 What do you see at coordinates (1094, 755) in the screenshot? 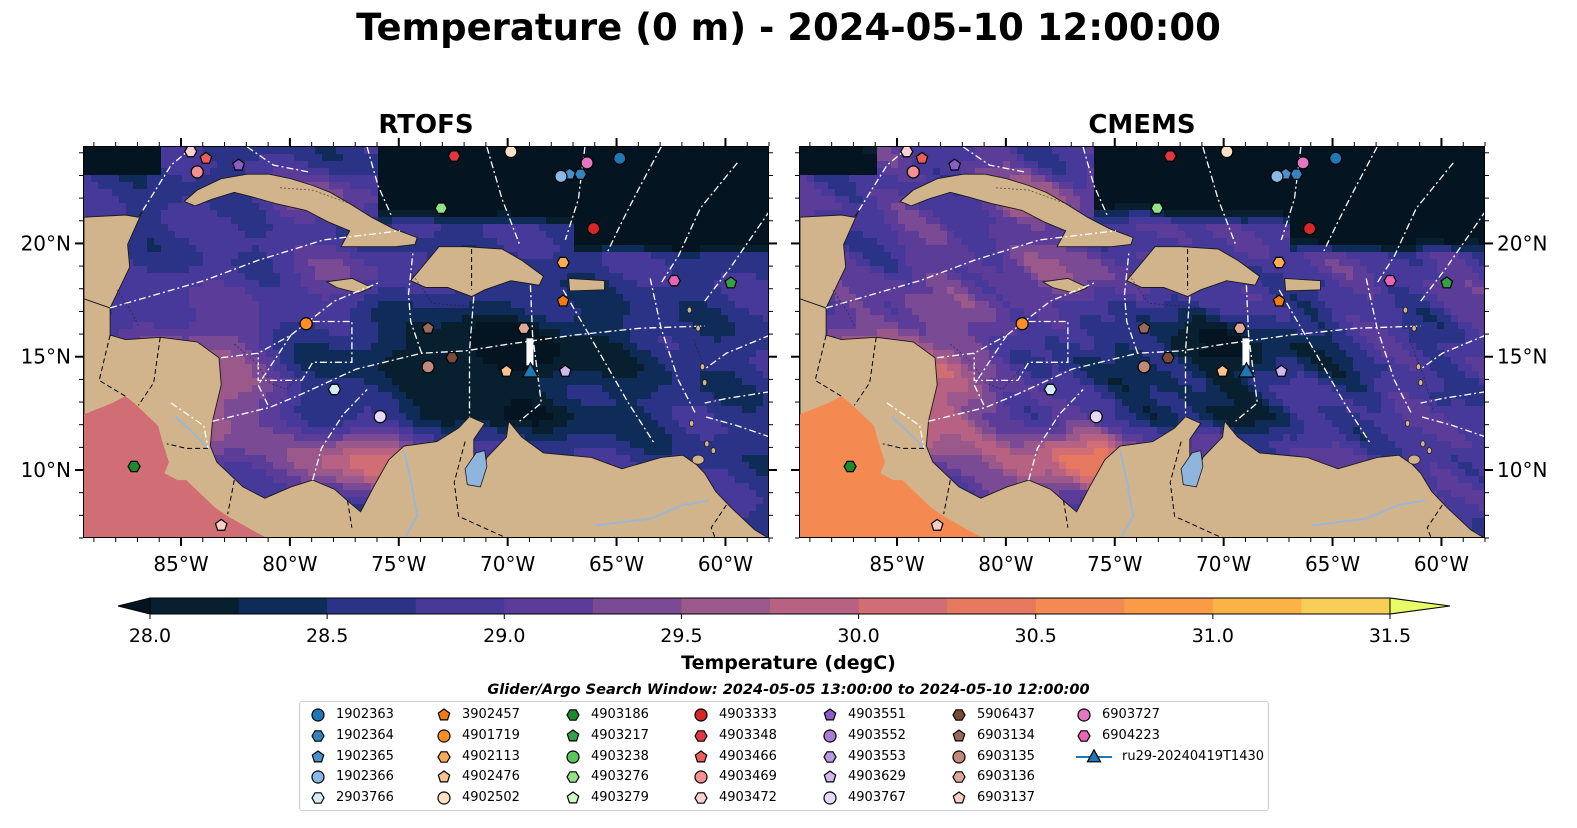
I see `legend-glider-marker` at bounding box center [1094, 755].